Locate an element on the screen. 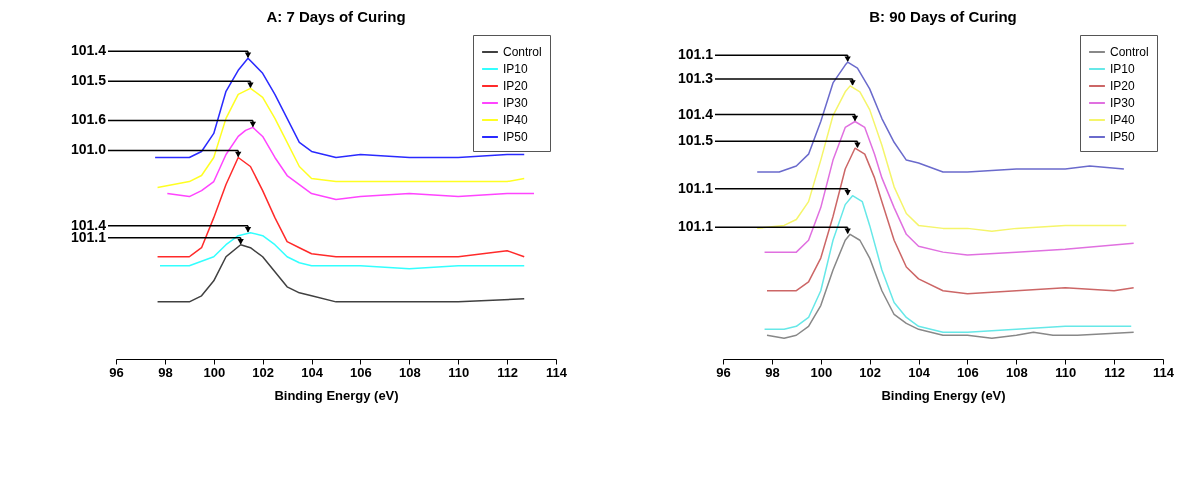  annotation: 101.3 is located at coordinates (695, 77).